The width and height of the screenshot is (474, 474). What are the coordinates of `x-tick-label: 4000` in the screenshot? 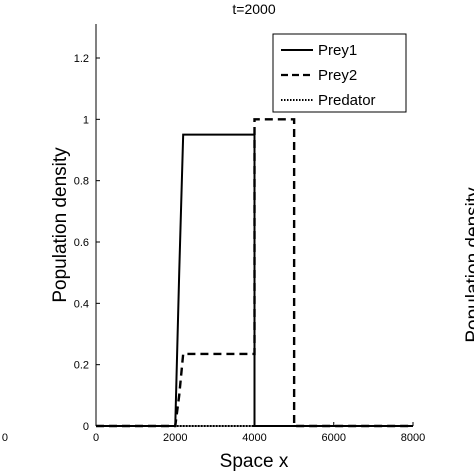 It's located at (254, 438).